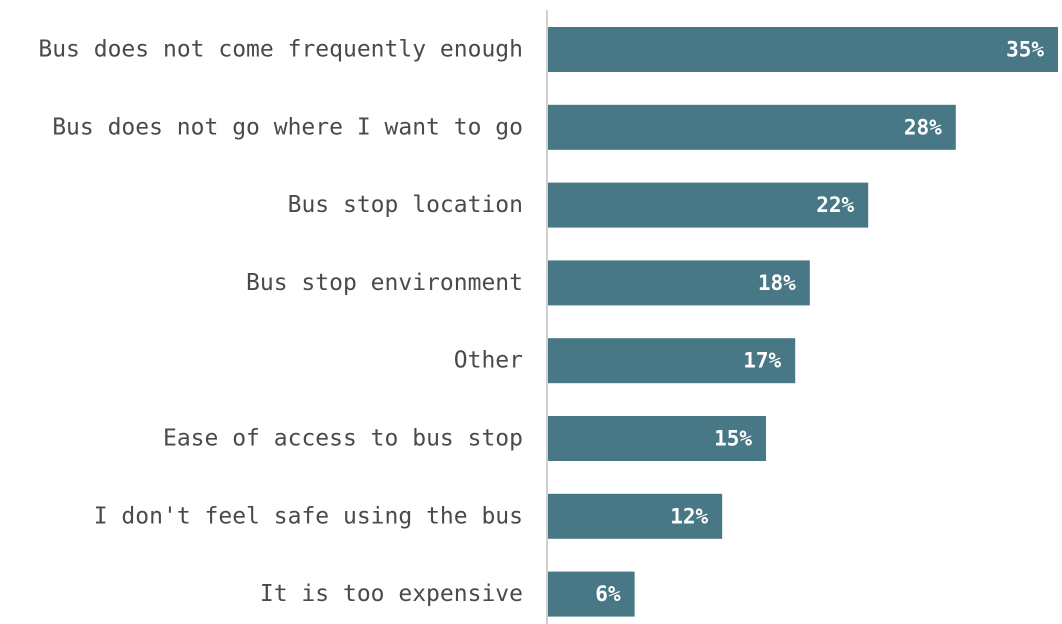  I want to click on category-label: Other, so click(488, 361).